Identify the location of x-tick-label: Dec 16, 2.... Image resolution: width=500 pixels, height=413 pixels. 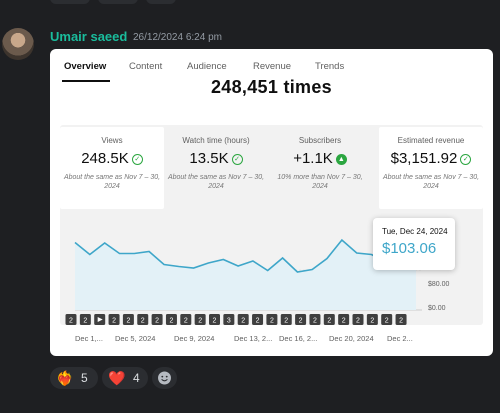
(298, 338).